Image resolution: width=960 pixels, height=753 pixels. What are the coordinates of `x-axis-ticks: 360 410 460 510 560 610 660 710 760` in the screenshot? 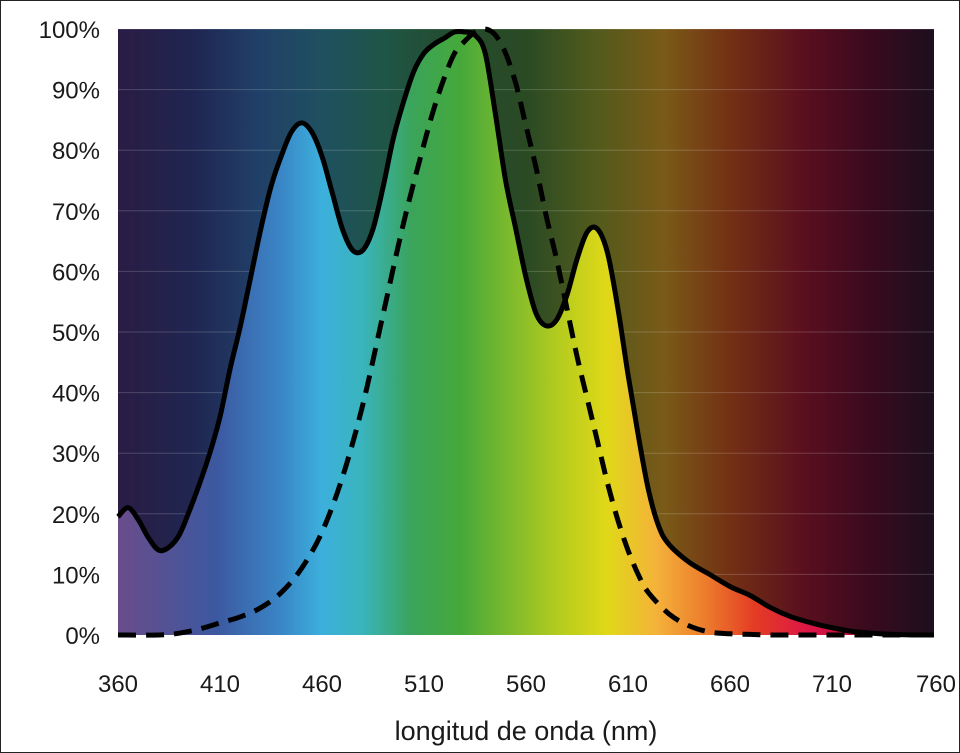 It's located at (527, 684).